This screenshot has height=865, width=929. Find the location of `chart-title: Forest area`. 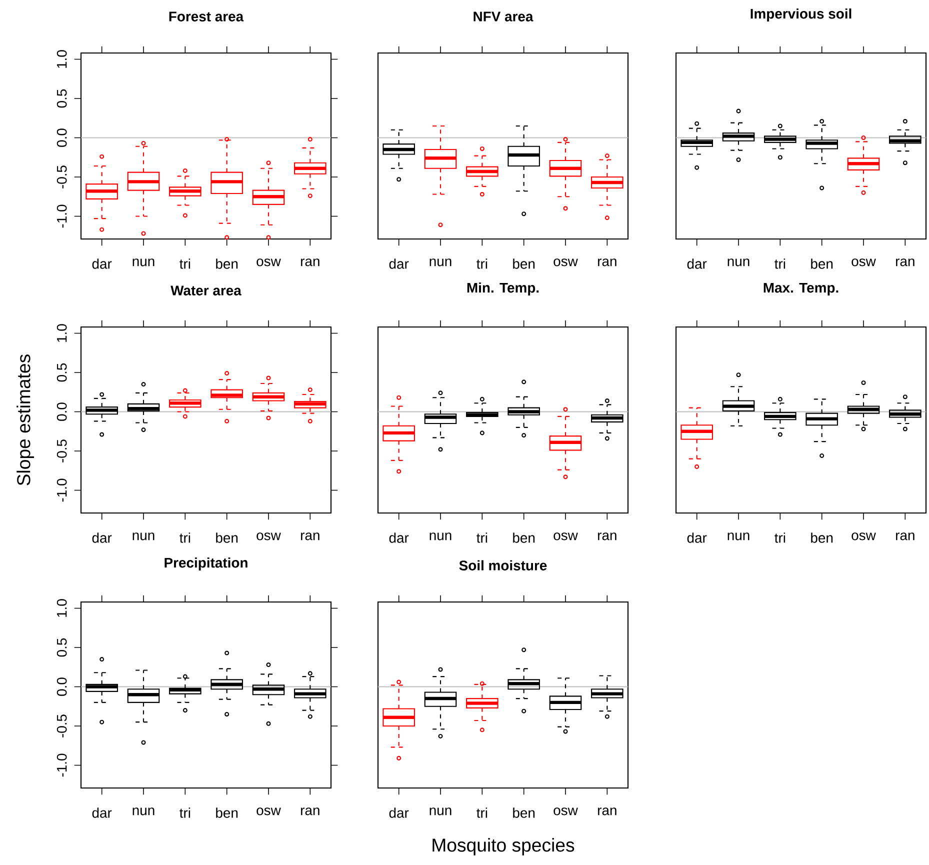

chart-title: Forest area is located at coordinates (206, 17).